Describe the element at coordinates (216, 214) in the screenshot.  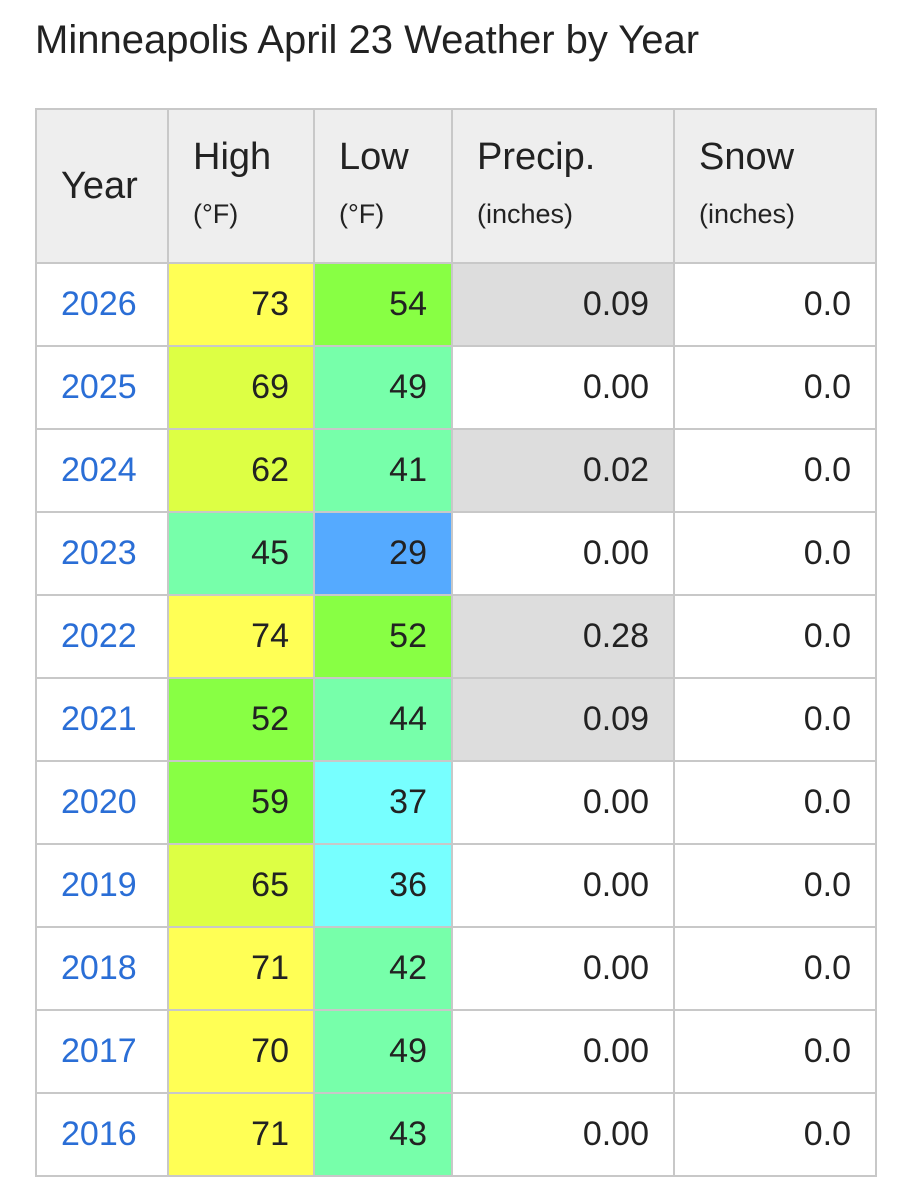
I see `header-high-unit: (°F)` at that location.